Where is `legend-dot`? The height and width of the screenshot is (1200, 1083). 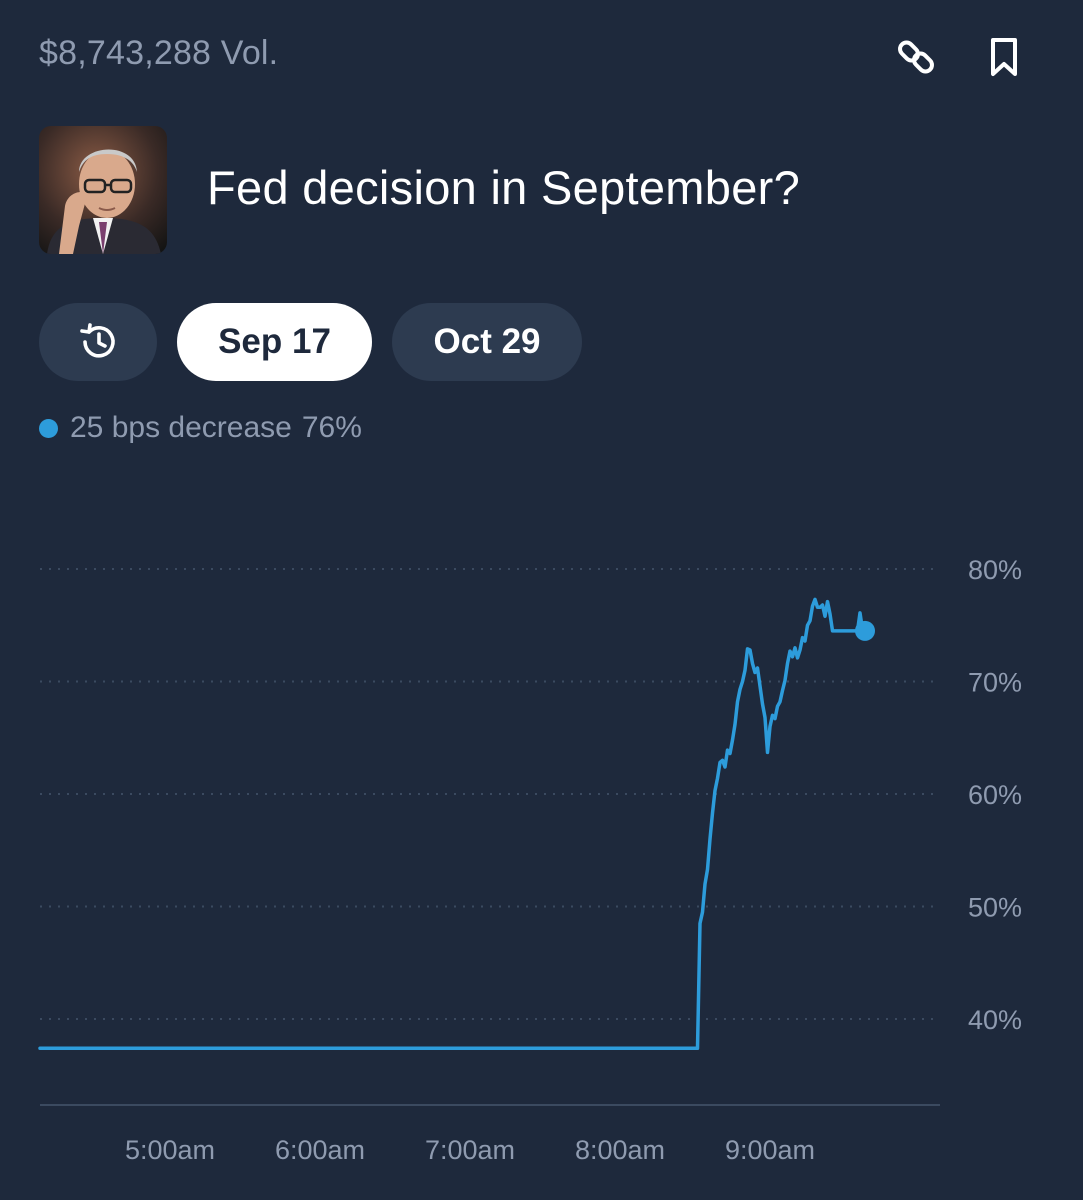
legend-dot is located at coordinates (48, 428).